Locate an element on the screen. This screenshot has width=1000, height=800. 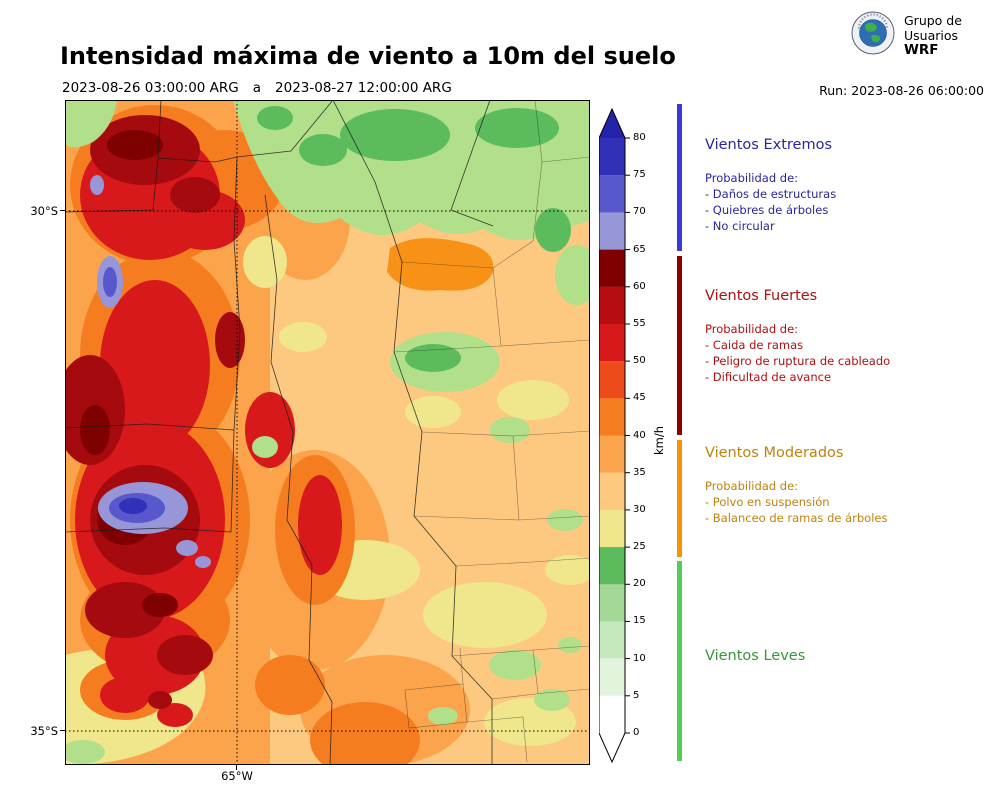
colorbar-tick-label: 15 is located at coordinates (639, 621).